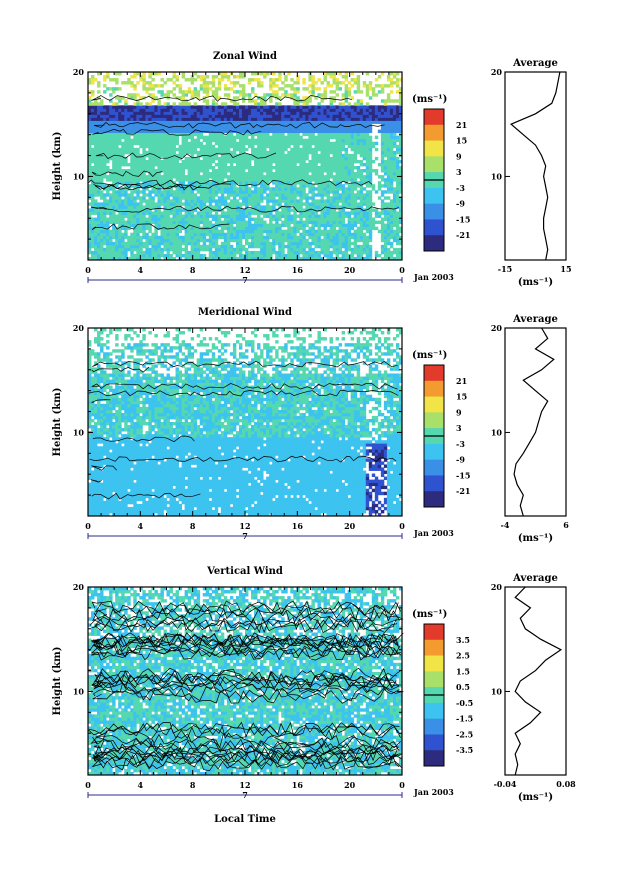  What do you see at coordinates (463, 687) in the screenshot?
I see `colorbar-tick-label: 0.5` at bounding box center [463, 687].